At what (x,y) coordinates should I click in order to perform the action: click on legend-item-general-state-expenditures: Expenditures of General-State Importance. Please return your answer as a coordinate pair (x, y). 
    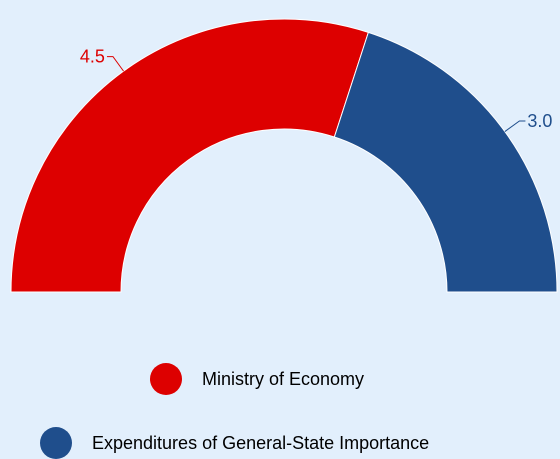
    Looking at the image, I should click on (234, 443).